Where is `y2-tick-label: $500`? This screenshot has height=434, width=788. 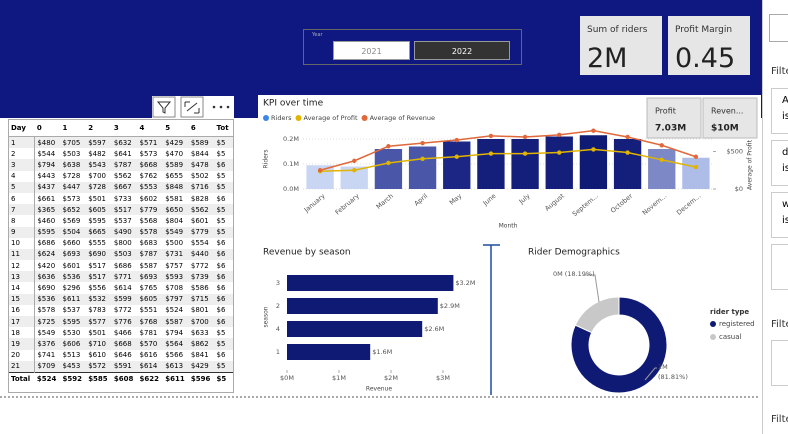
y2-tick-label: $500 is located at coordinates (734, 152).